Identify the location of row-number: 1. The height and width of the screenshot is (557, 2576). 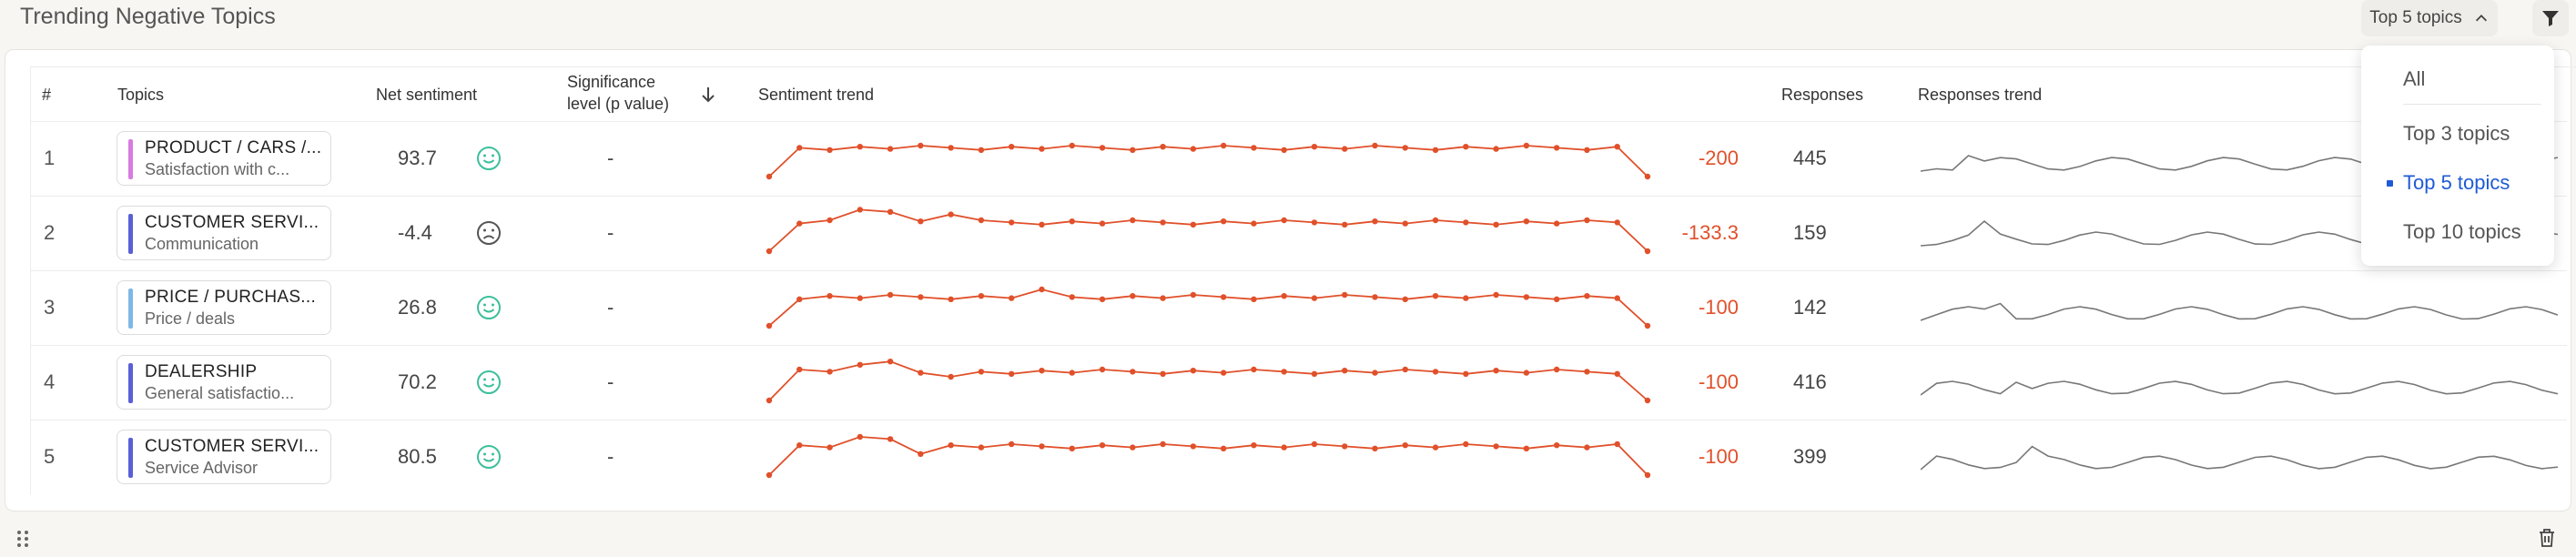
(50, 158).